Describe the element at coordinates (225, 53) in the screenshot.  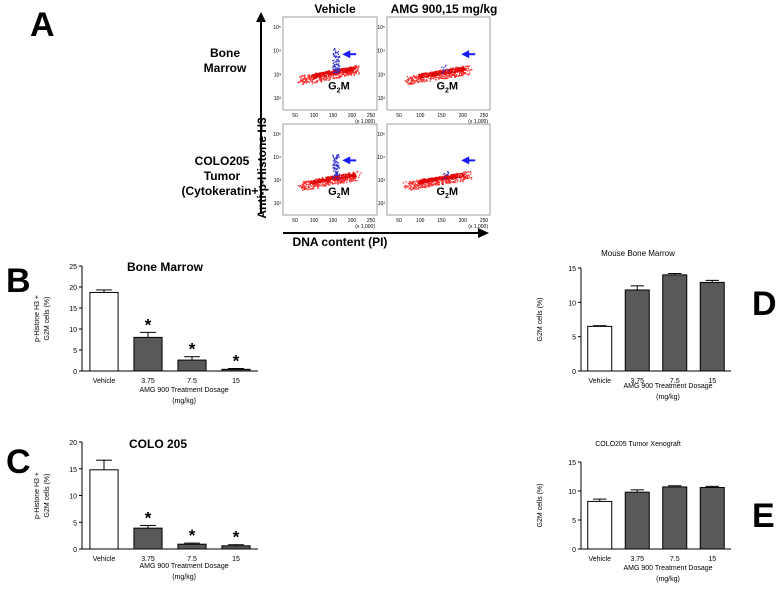
I see `row-label-bone-1: Bone` at that location.